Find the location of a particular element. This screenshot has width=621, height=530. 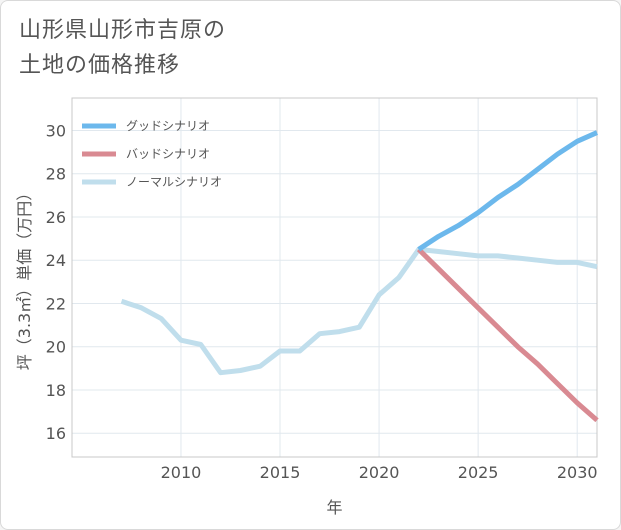

legend-label: バッドシナリオ is located at coordinates (168, 154).